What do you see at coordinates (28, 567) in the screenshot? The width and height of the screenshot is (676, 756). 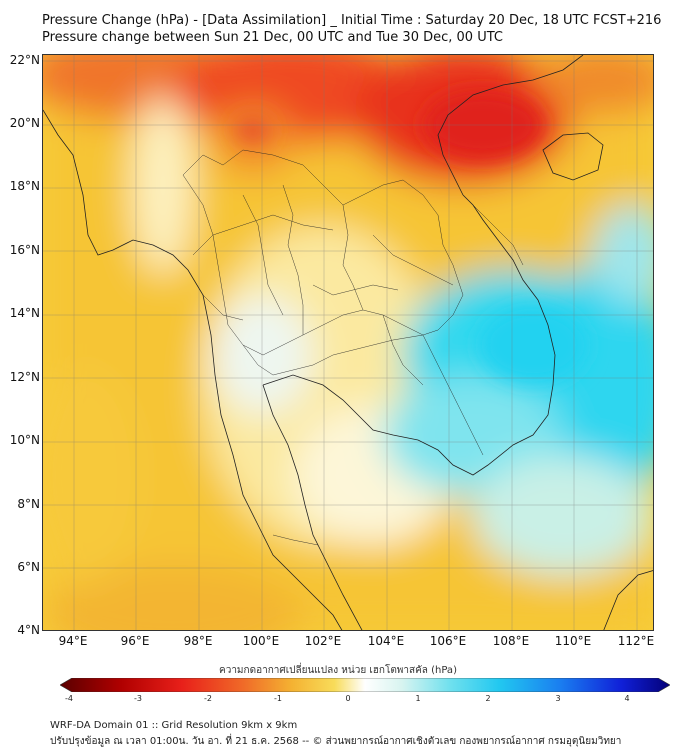 I see `lat-label-6n: 6°N` at bounding box center [28, 567].